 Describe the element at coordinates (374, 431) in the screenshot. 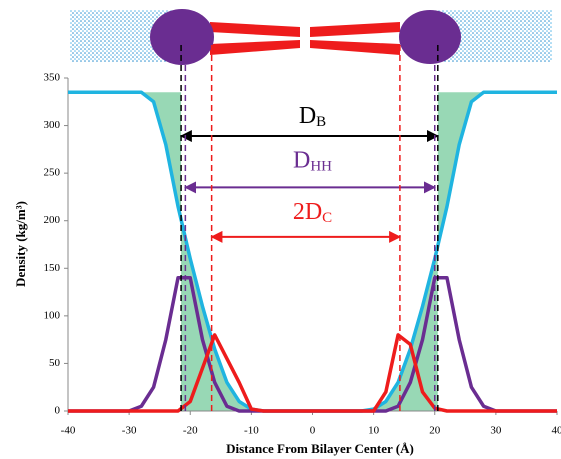

I see `x-tick-label: 10` at that location.